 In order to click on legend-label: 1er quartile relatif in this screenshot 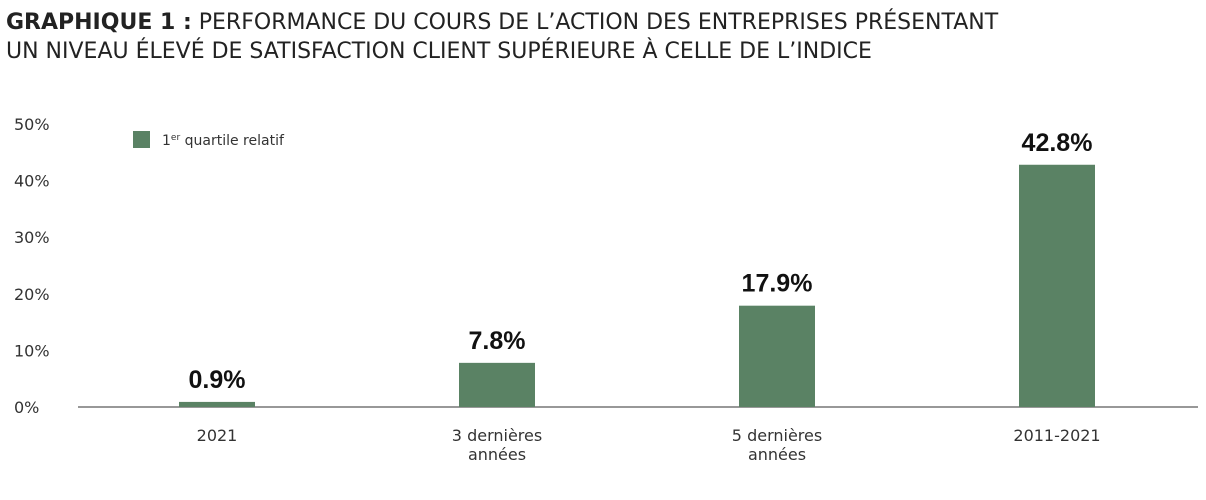, I will do `click(223, 141)`.